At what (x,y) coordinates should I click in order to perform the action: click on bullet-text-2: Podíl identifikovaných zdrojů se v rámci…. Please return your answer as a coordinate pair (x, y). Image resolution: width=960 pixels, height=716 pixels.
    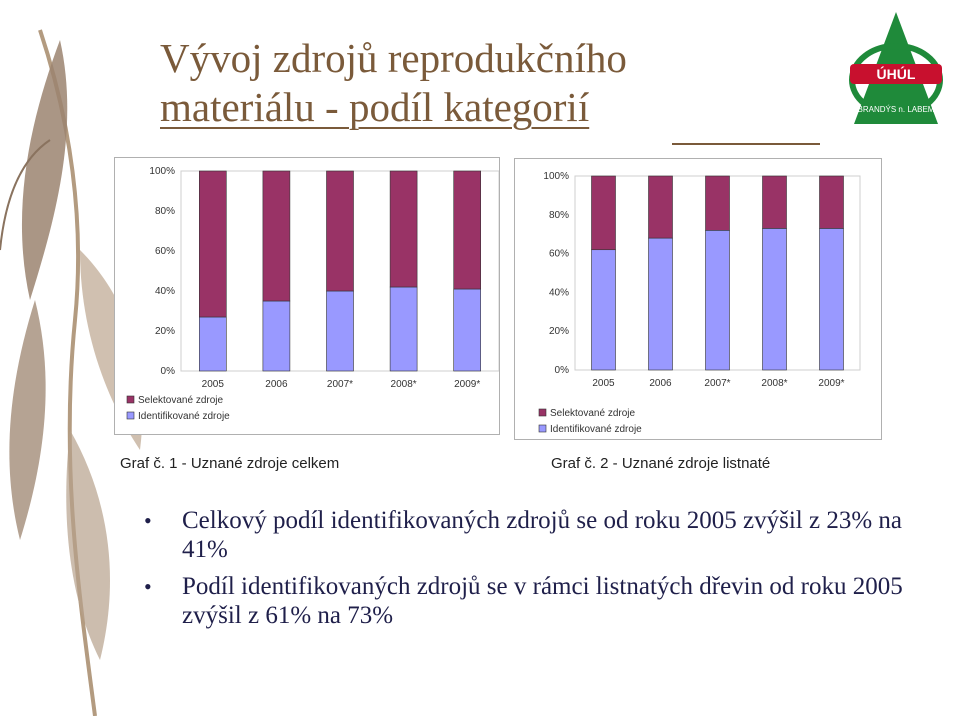
    Looking at the image, I should click on (542, 601).